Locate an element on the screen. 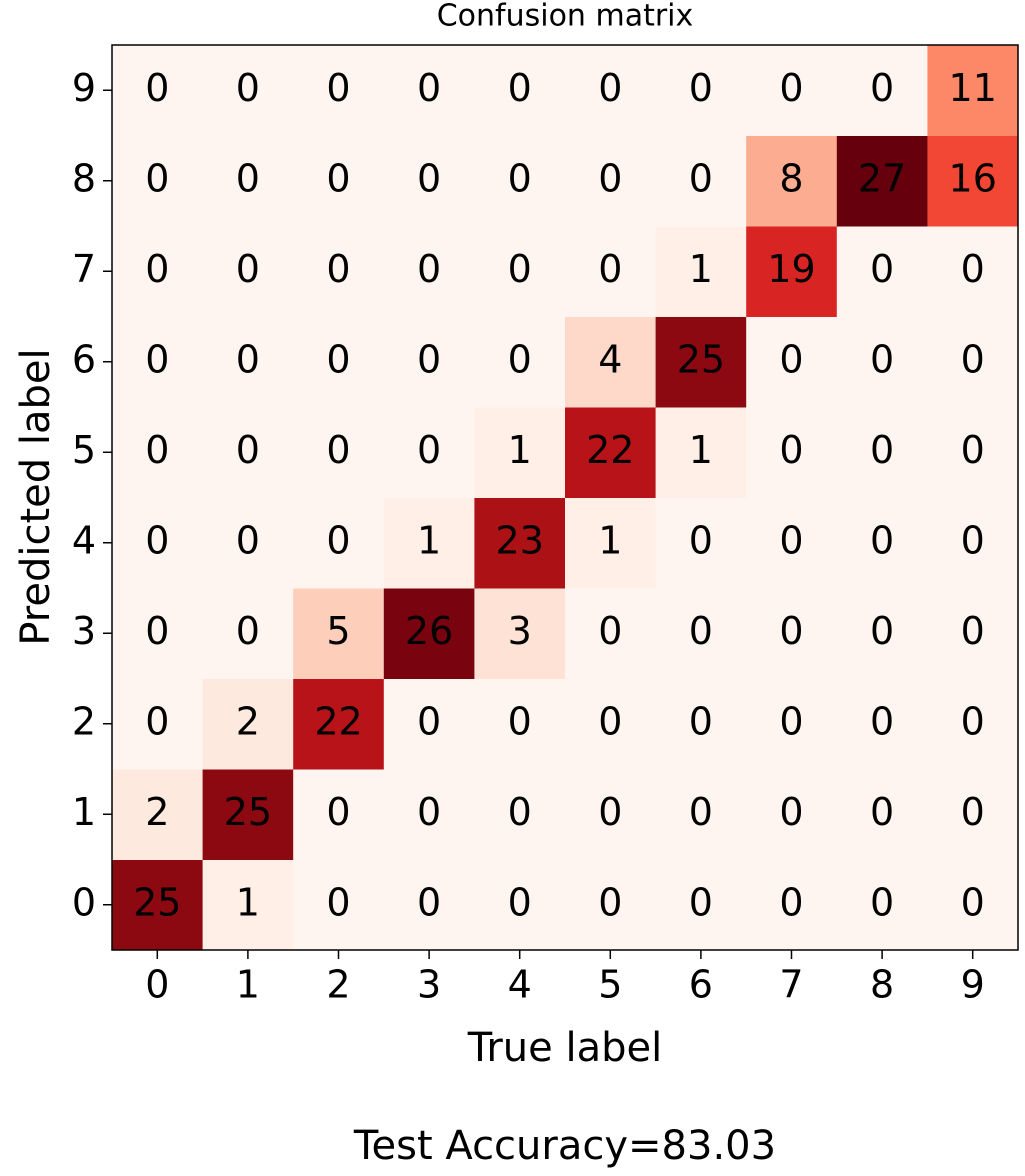 Image resolution: width=1025 pixels, height=1176 pixels. x-tick-label: 1 is located at coordinates (248, 985).